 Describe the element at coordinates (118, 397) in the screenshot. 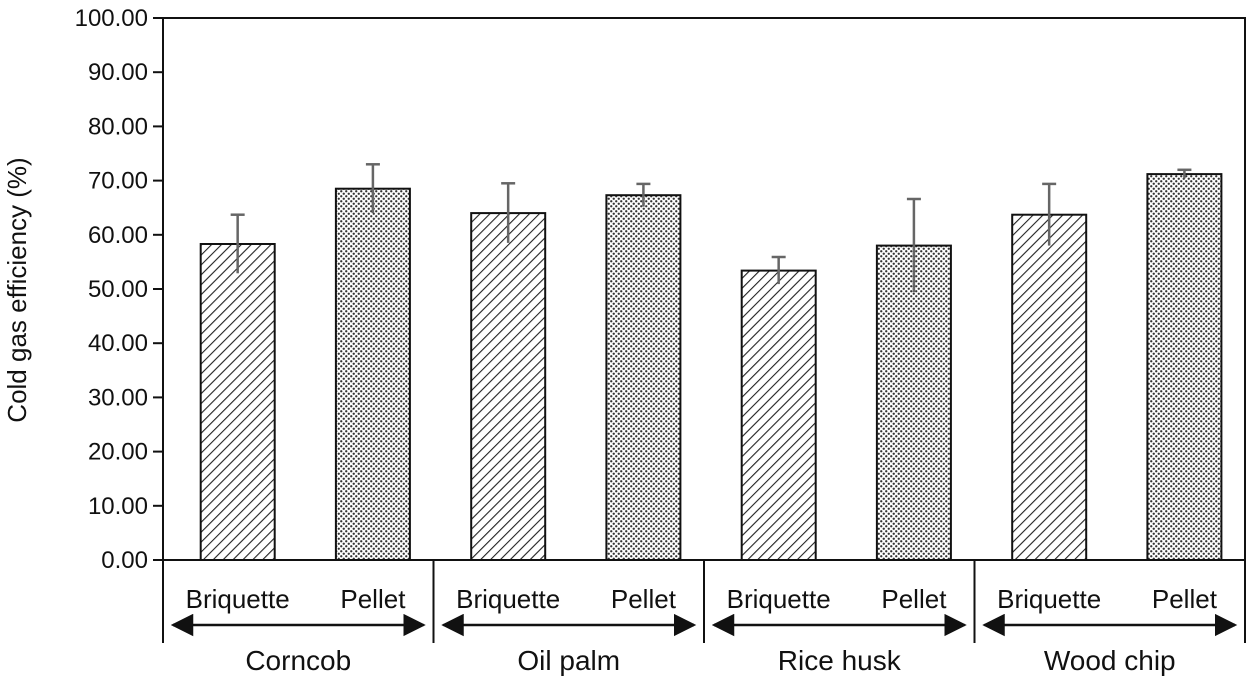

I see `y-tick-label: 30.00` at that location.